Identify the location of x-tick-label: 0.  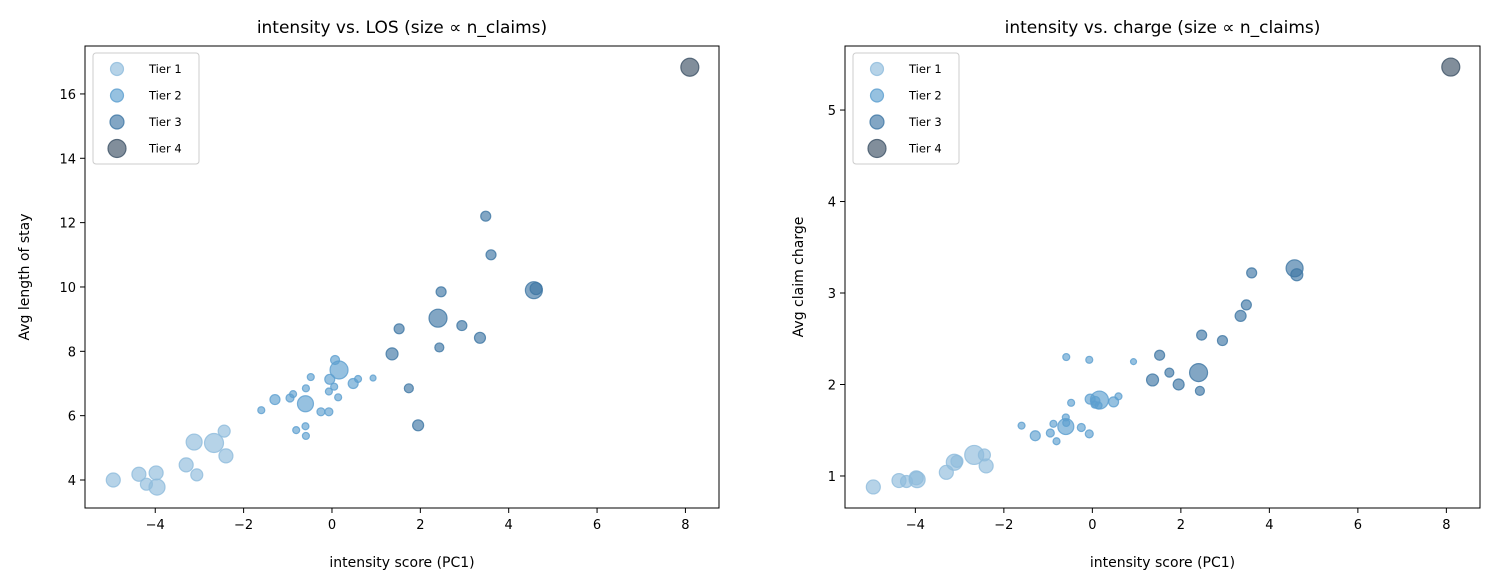
(332, 525).